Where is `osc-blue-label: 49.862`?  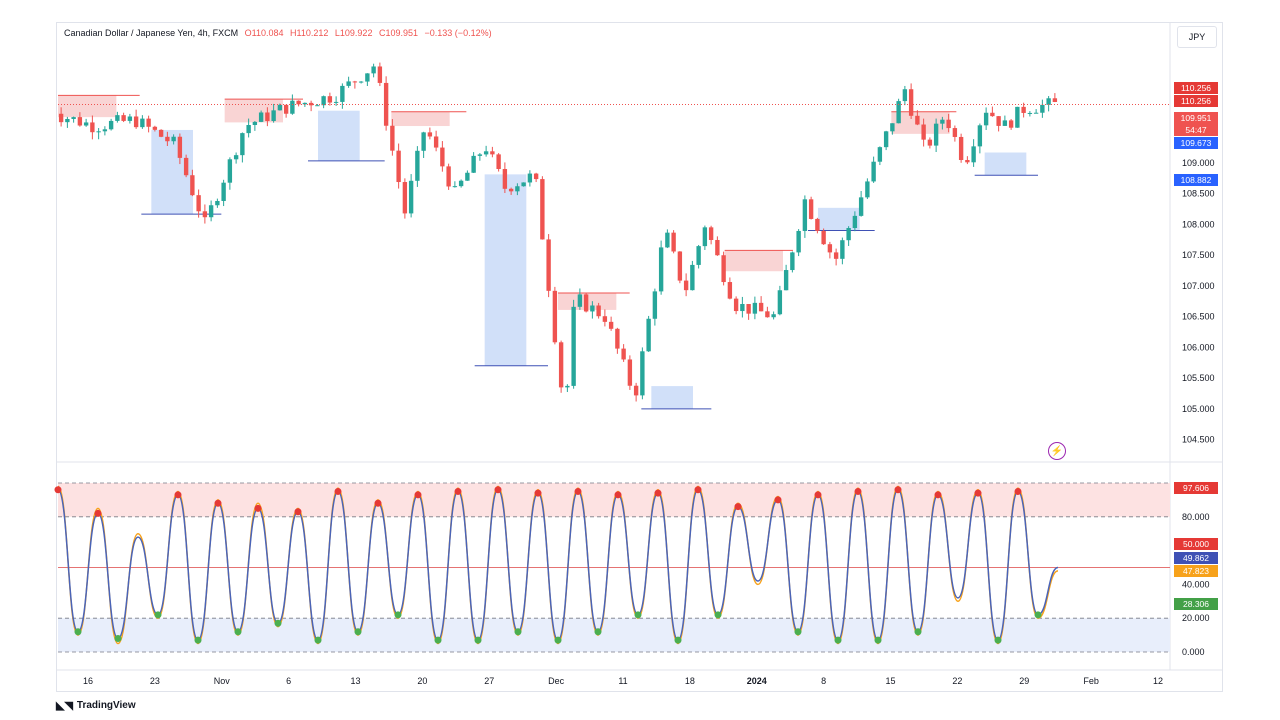
osc-blue-label: 49.862 is located at coordinates (1196, 558).